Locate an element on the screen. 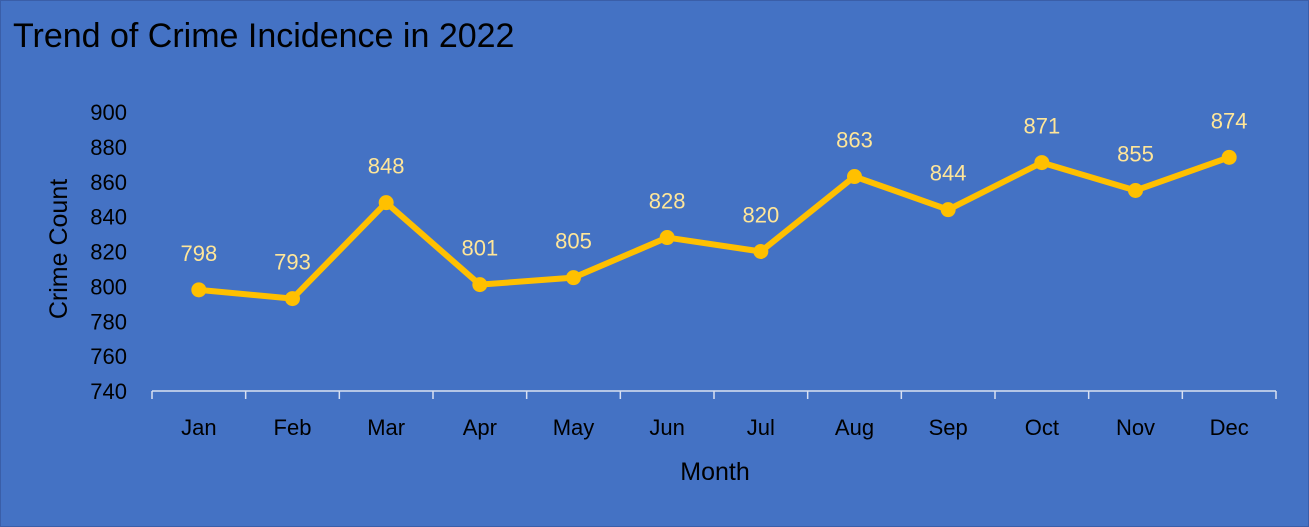  y-axis-ticks: 740 760 780 800 820 840 860 880 900 is located at coordinates (108, 252).